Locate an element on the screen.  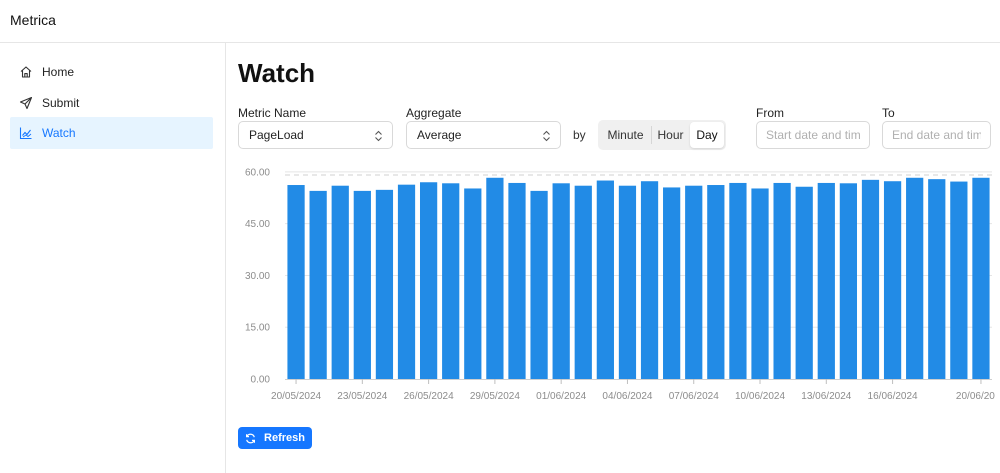
home-icon is located at coordinates (26, 72).